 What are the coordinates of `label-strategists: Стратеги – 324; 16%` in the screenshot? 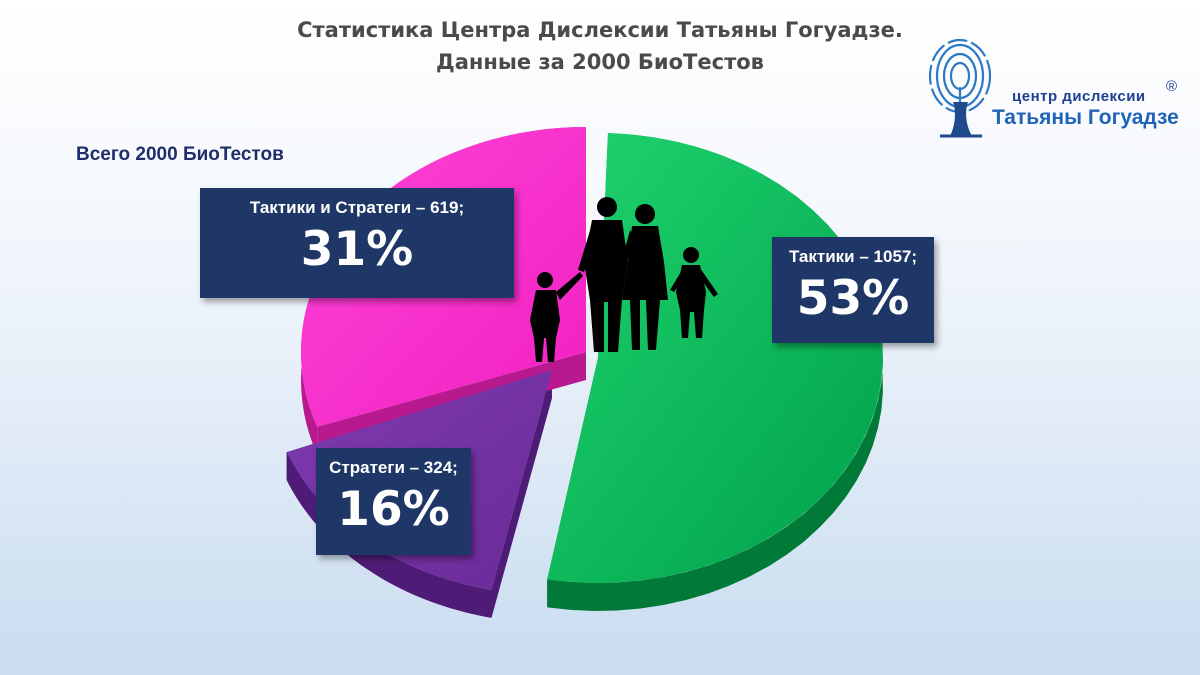 It's located at (393, 501).